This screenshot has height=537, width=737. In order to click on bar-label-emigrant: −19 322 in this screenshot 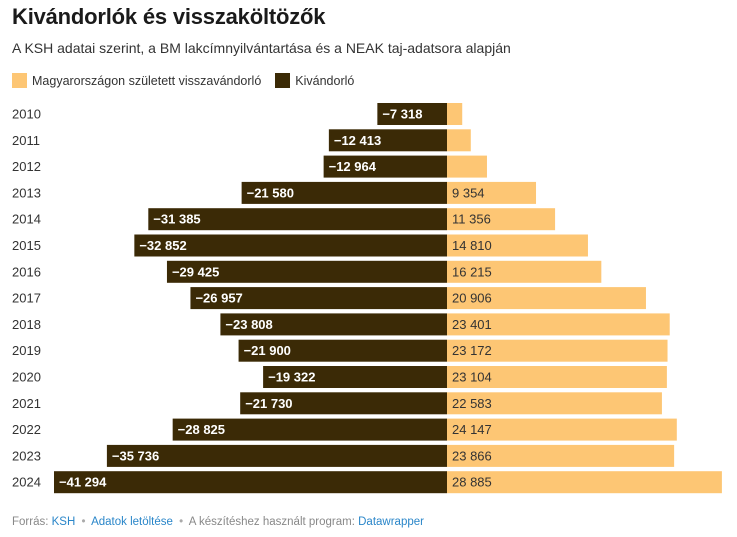, I will do `click(291, 377)`.